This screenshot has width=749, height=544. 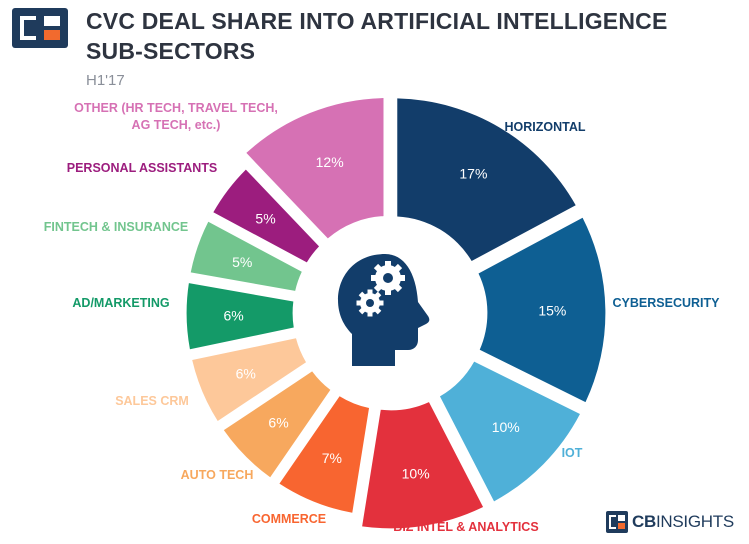 I want to click on slice-fintech-insurance, so click(x=246, y=256).